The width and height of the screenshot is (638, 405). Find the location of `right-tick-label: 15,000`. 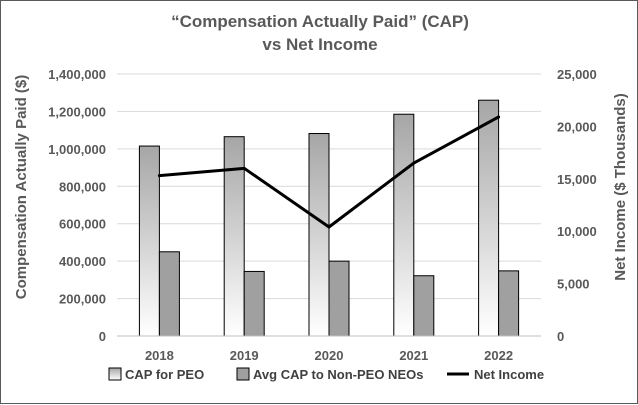

right-tick-label: 15,000 is located at coordinates (577, 179).